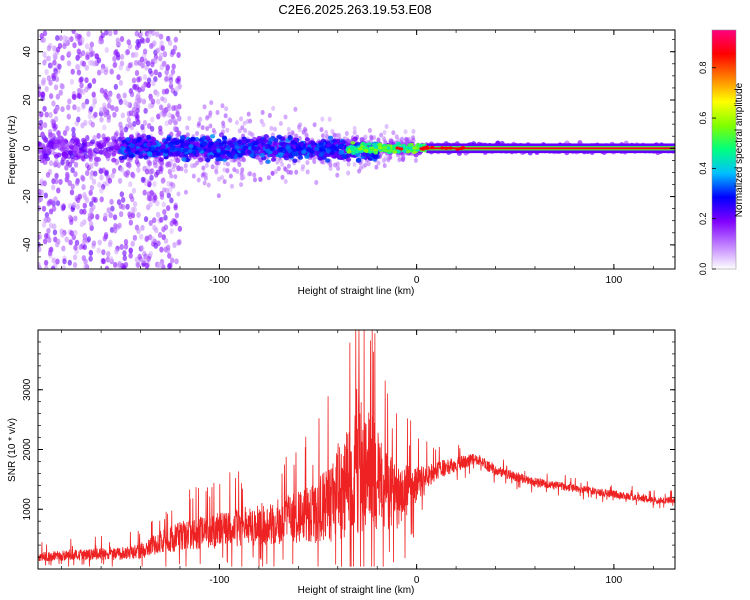 The image size is (750, 600). What do you see at coordinates (27, 449) in the screenshot?
I see `y-tick-label: 2000` at bounding box center [27, 449].